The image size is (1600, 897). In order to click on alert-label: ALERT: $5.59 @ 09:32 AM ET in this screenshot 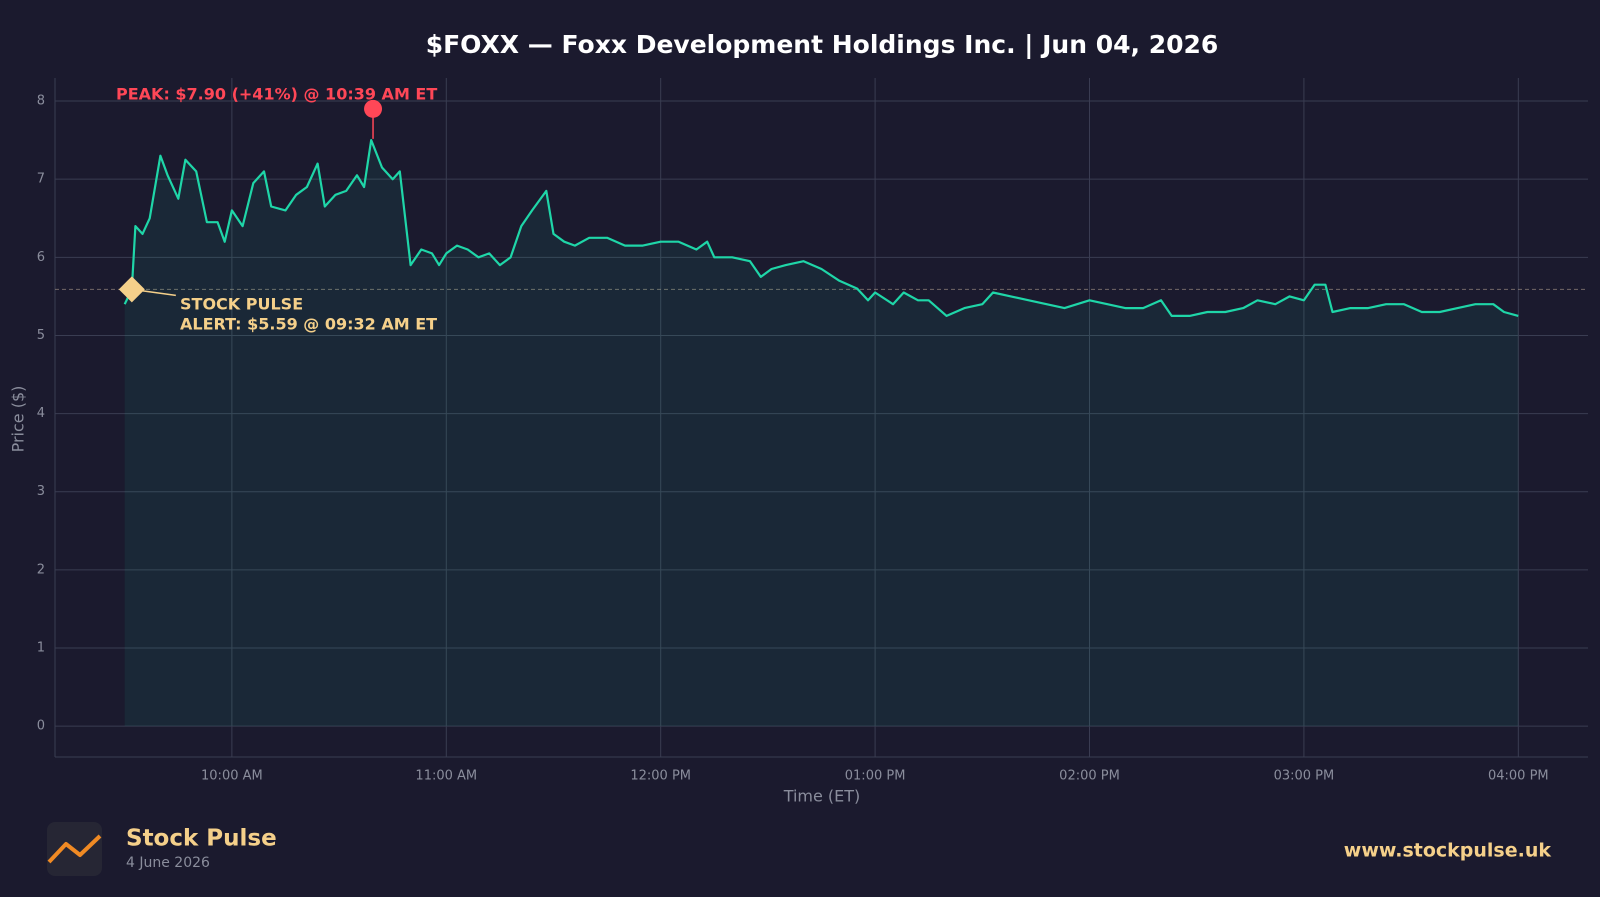, I will do `click(308, 324)`.